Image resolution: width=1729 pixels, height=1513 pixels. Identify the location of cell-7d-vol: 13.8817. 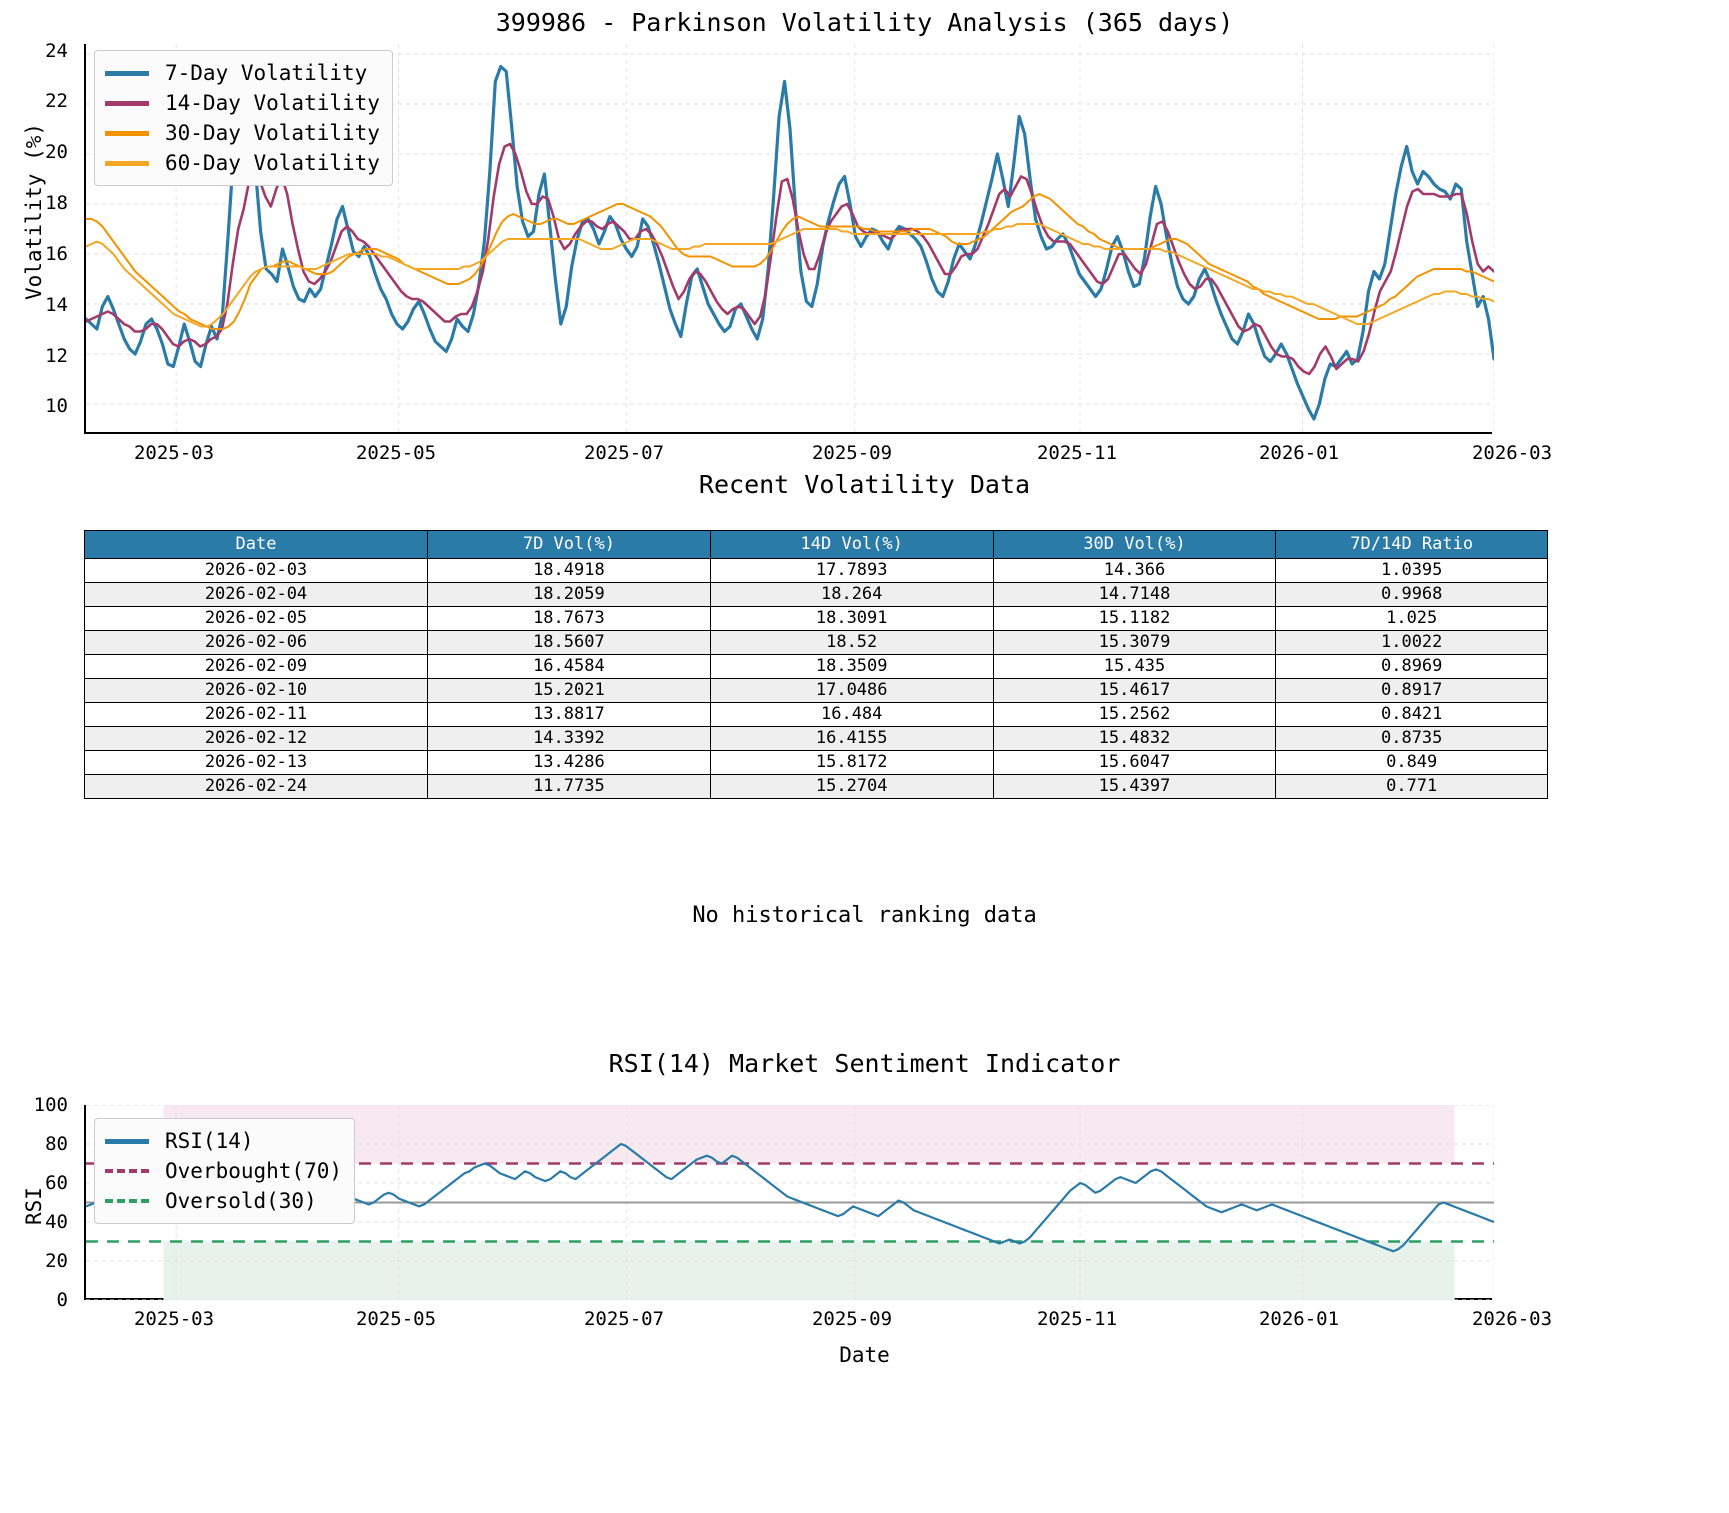
(569, 714).